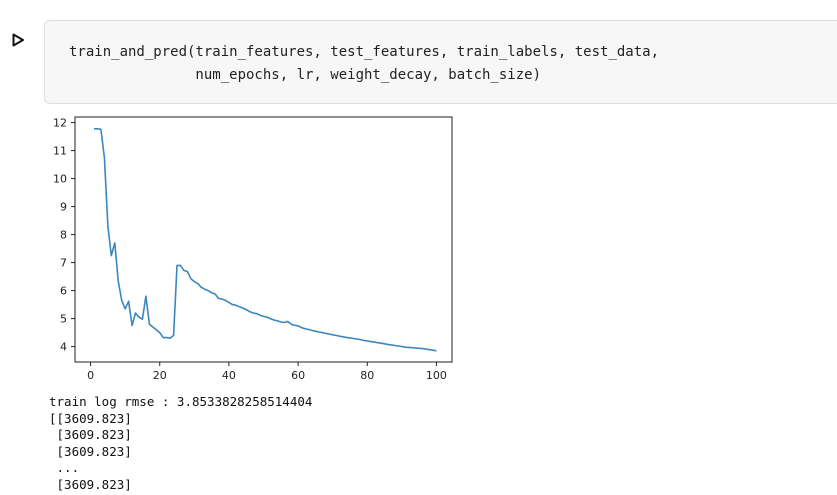 The height and width of the screenshot is (495, 837). I want to click on stdout-line: train log rmse : 3.8533828258514404, so click(181, 401).